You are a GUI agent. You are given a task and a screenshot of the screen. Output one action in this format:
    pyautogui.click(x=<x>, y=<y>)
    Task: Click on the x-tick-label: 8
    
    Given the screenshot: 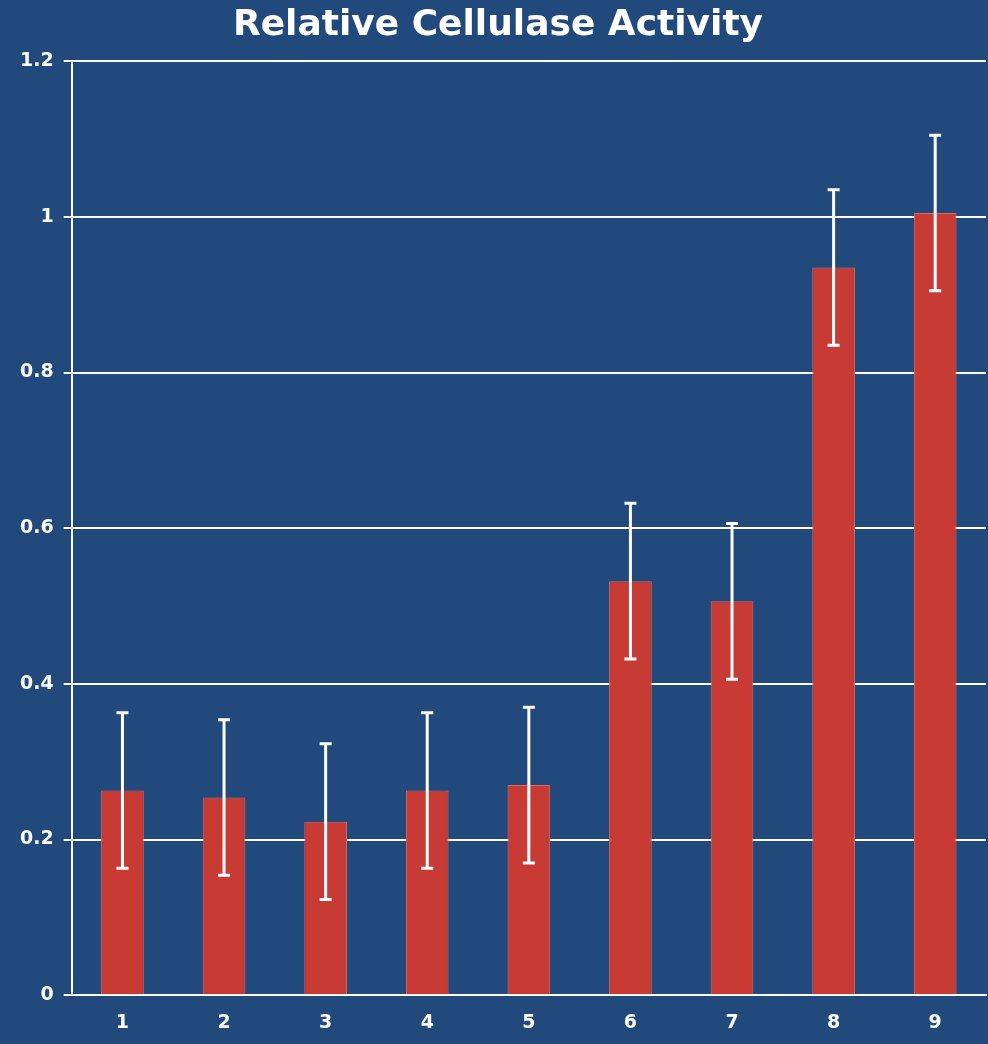 What is the action you would take?
    pyautogui.click(x=833, y=1020)
    